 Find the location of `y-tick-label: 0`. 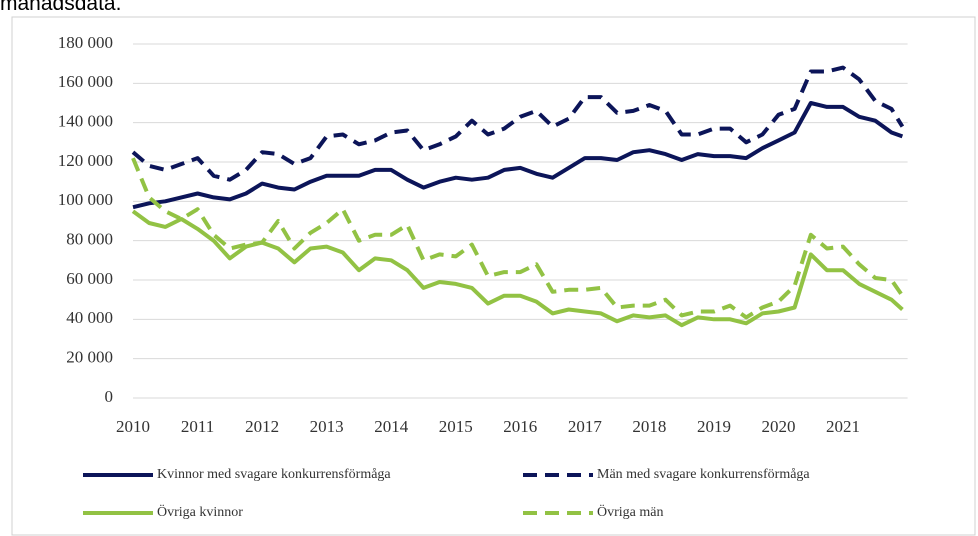

y-tick-label: 0 is located at coordinates (109, 396).